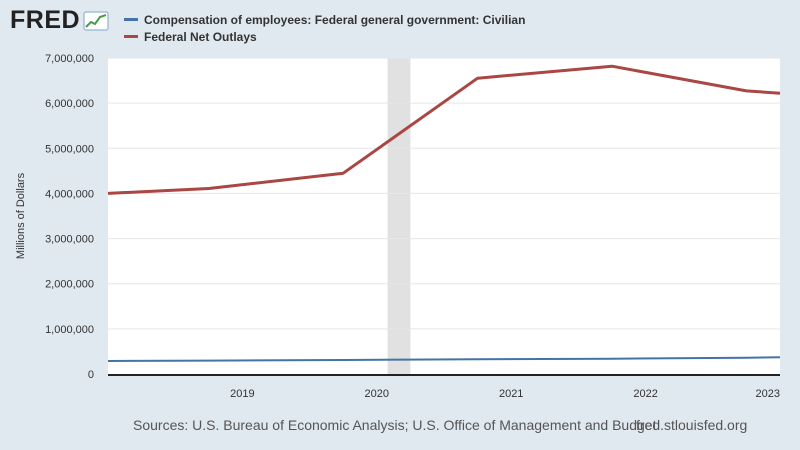  What do you see at coordinates (69, 149) in the screenshot?
I see `y-tick-label: 5,000,000` at bounding box center [69, 149].